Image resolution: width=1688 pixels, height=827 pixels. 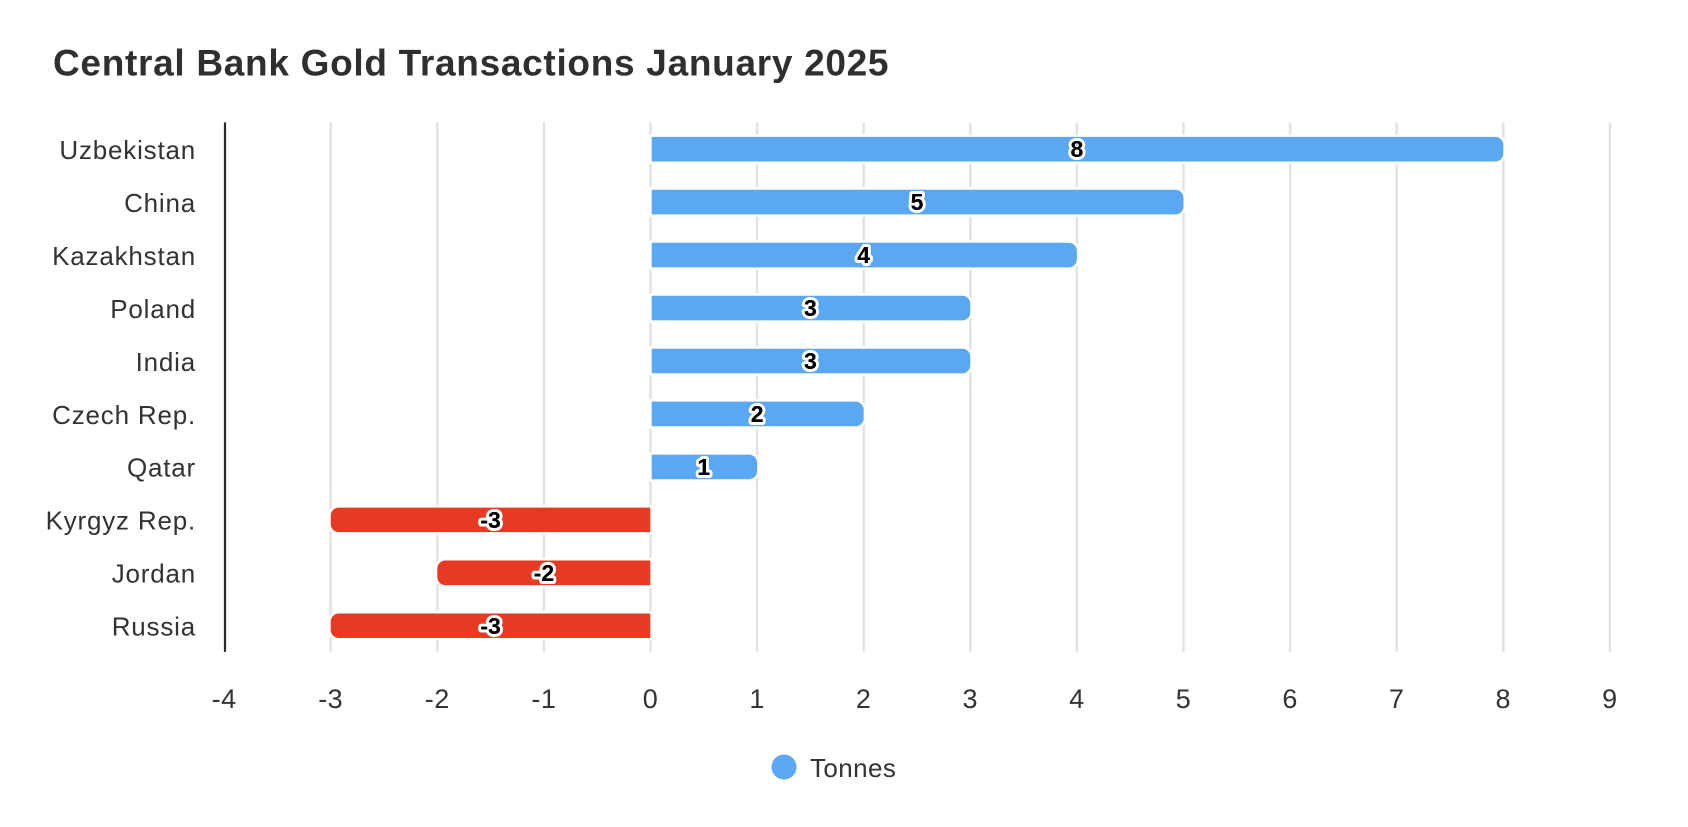 What do you see at coordinates (127, 150) in the screenshot?
I see `svg-text: Uzbekistan` at bounding box center [127, 150].